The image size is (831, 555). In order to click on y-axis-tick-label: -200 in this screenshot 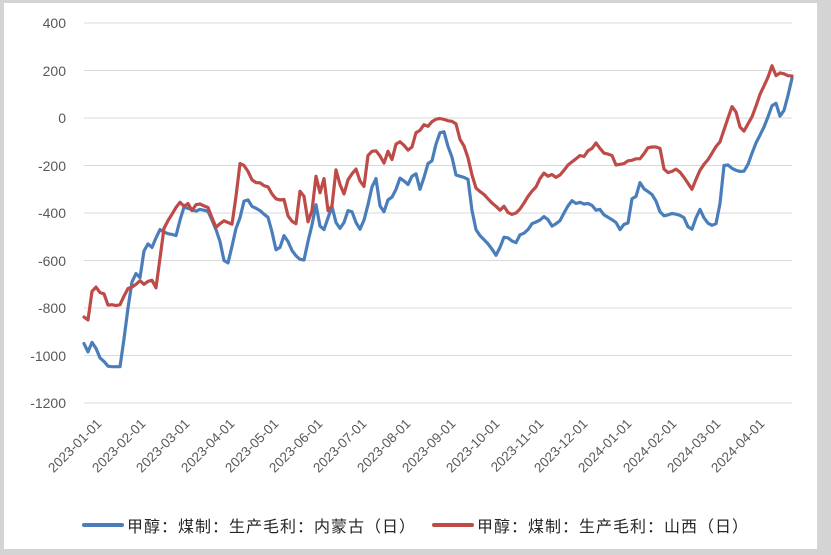, I will do `click(51, 165)`.